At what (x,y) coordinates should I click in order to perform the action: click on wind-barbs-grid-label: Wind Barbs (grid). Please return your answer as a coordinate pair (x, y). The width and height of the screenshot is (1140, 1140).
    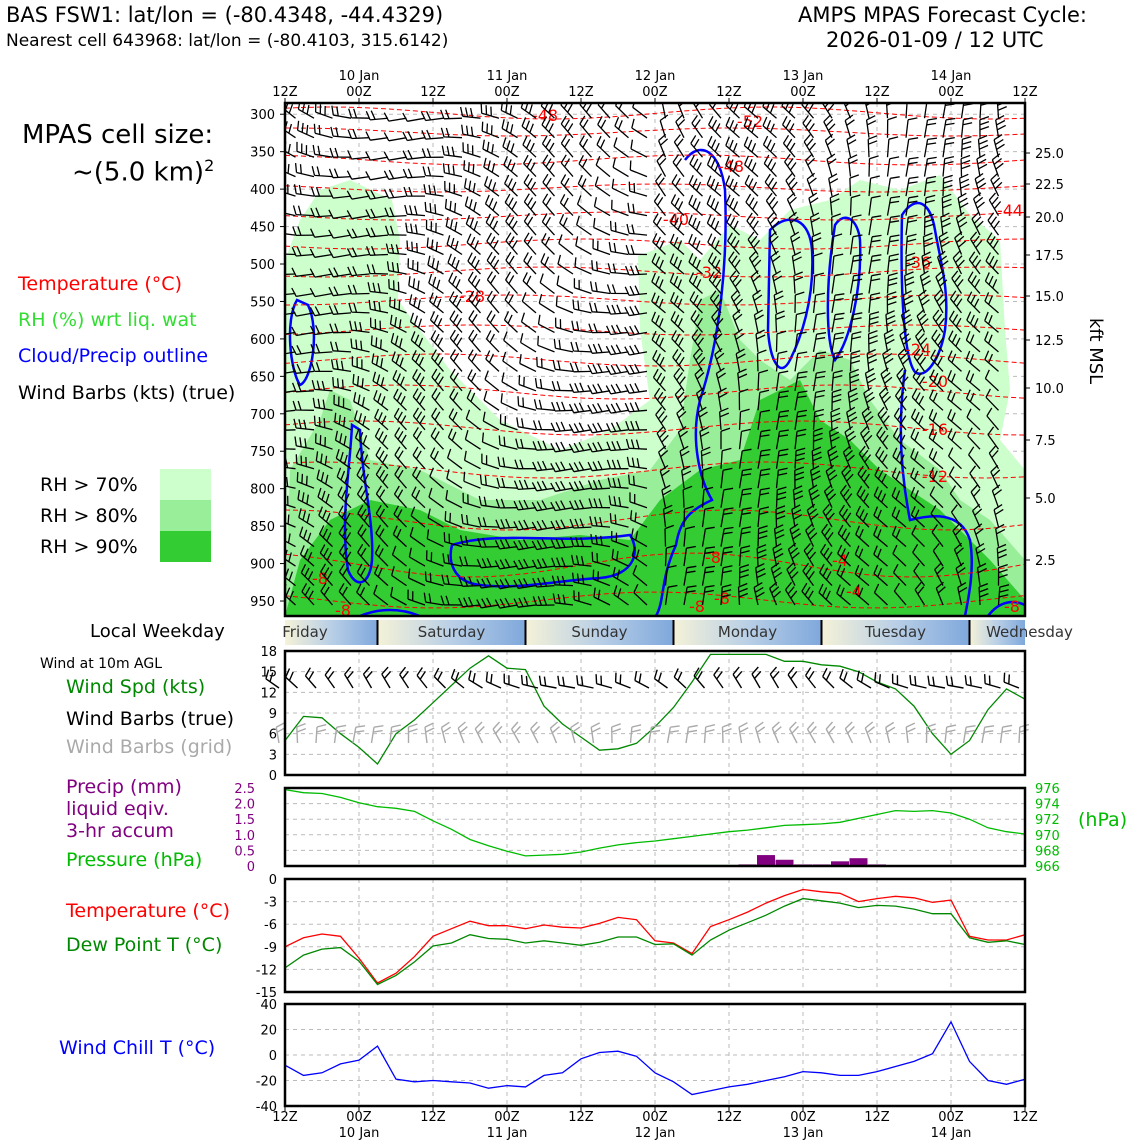
    Looking at the image, I should click on (149, 747).